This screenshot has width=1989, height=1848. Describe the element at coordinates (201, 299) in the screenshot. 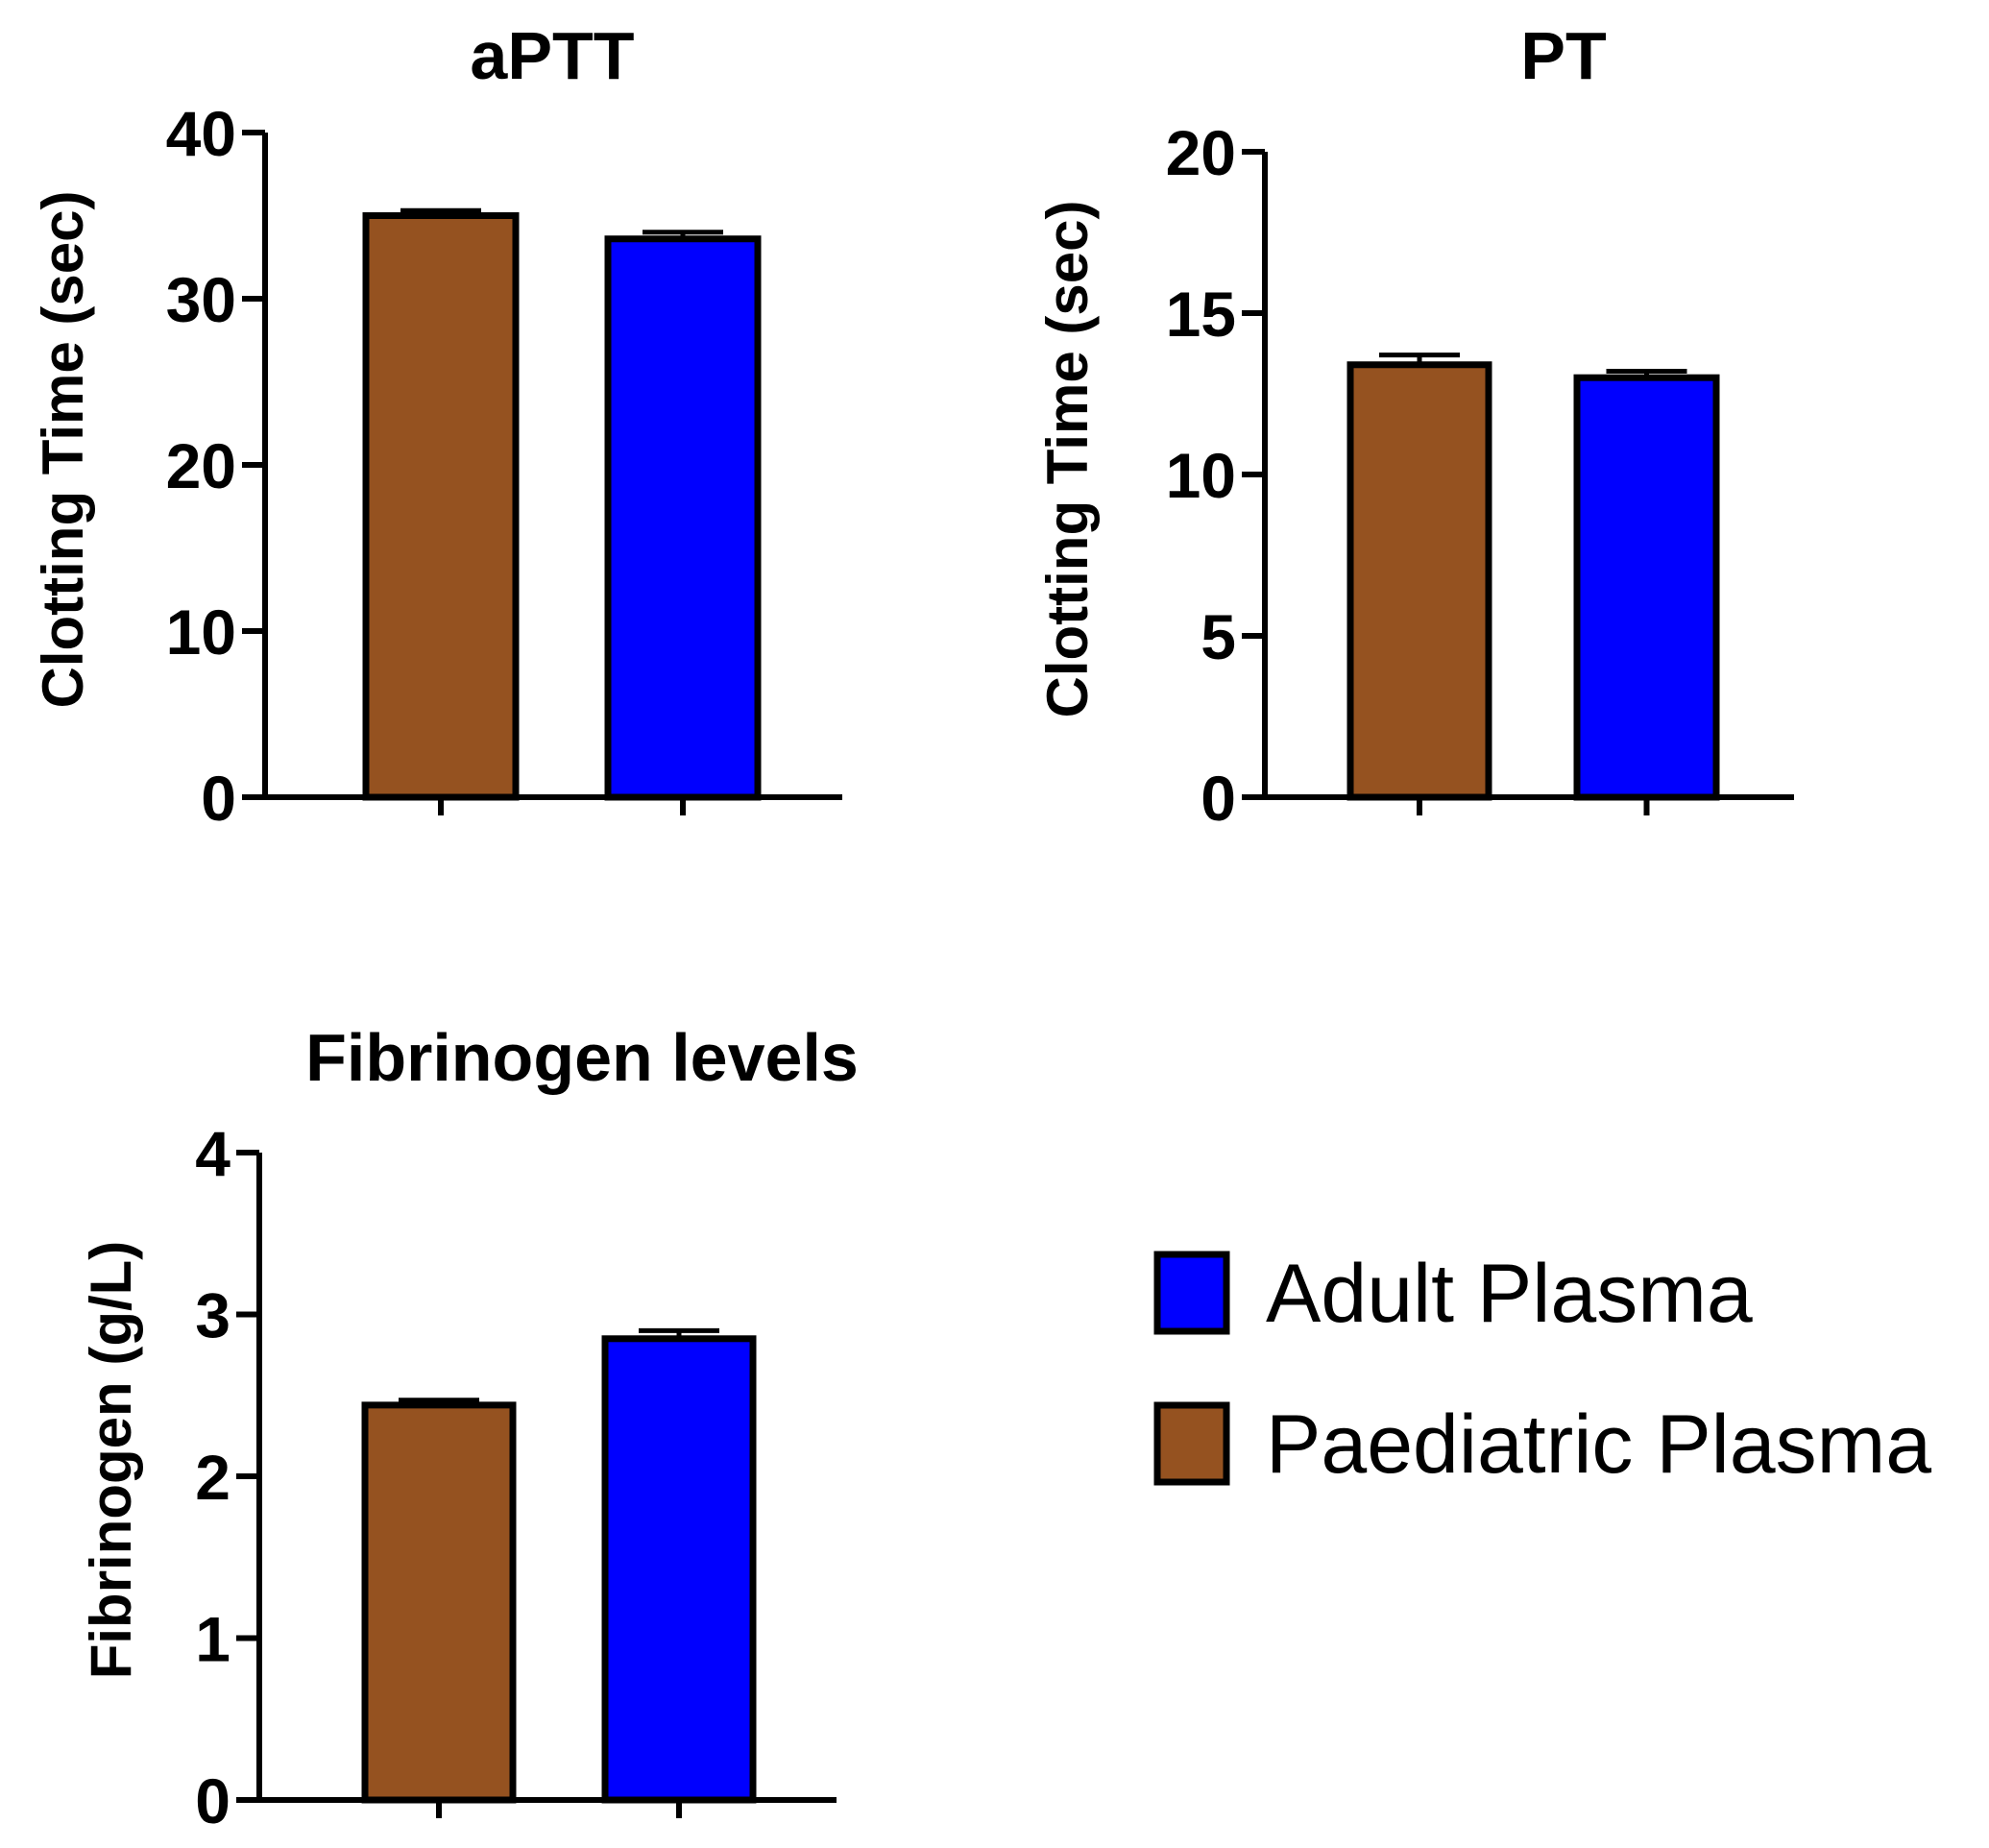

I see `chart0-y-tick-label: 30` at that location.